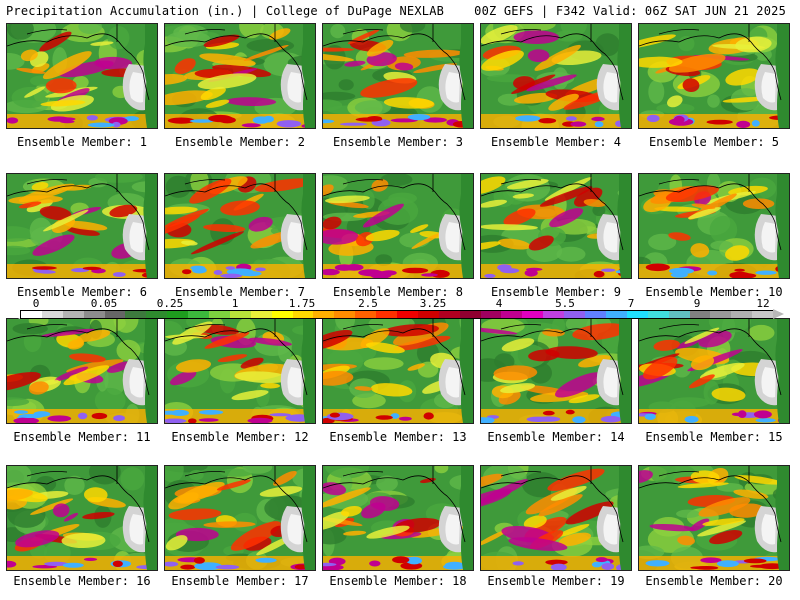  I want to click on ensemble-member-label: Ensemble Member: 3, so click(398, 142).